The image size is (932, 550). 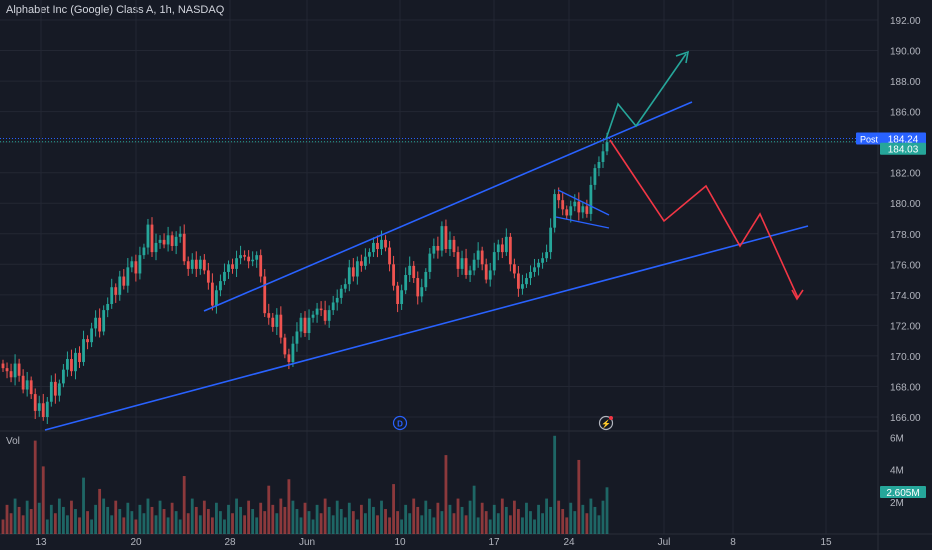 What do you see at coordinates (903, 150) in the screenshot?
I see `last-price-label: 184.03` at bounding box center [903, 150].